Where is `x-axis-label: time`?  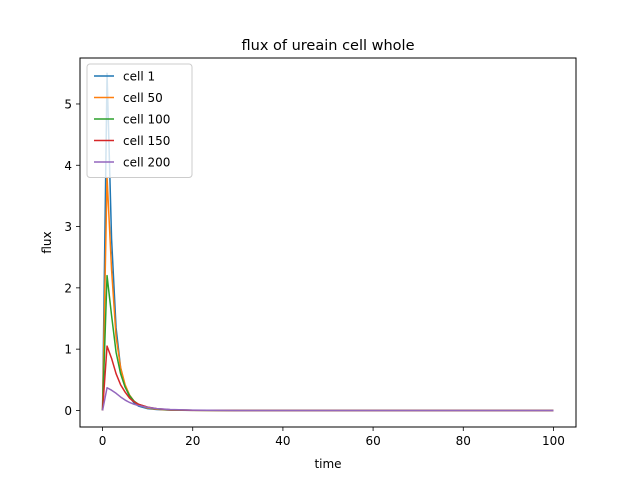
x-axis-label: time is located at coordinates (327, 464).